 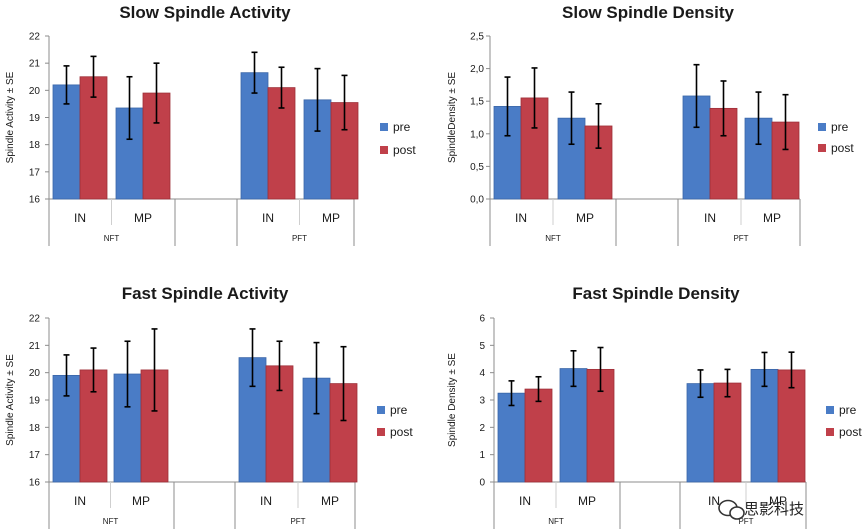 What do you see at coordinates (477, 134) in the screenshot?
I see `y-tick-label: 1,0` at bounding box center [477, 134].